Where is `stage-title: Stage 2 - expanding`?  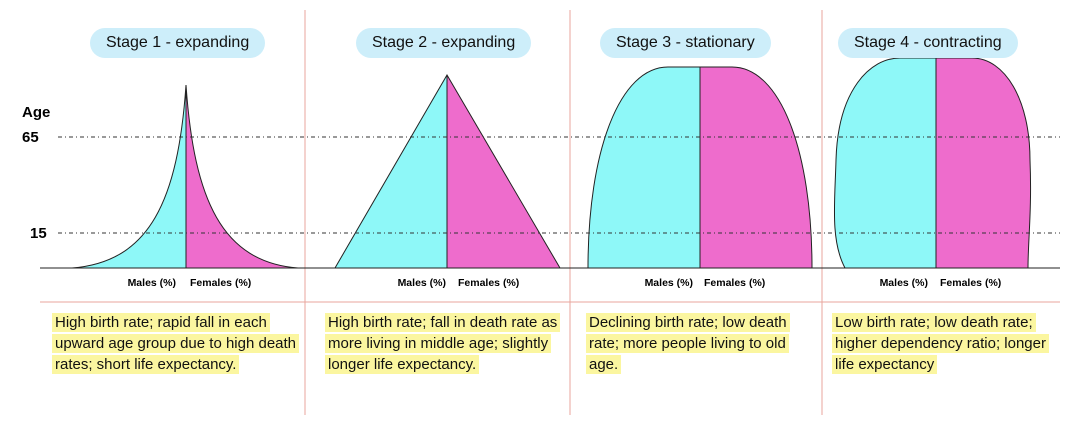
stage-title: Stage 2 - expanding is located at coordinates (444, 43).